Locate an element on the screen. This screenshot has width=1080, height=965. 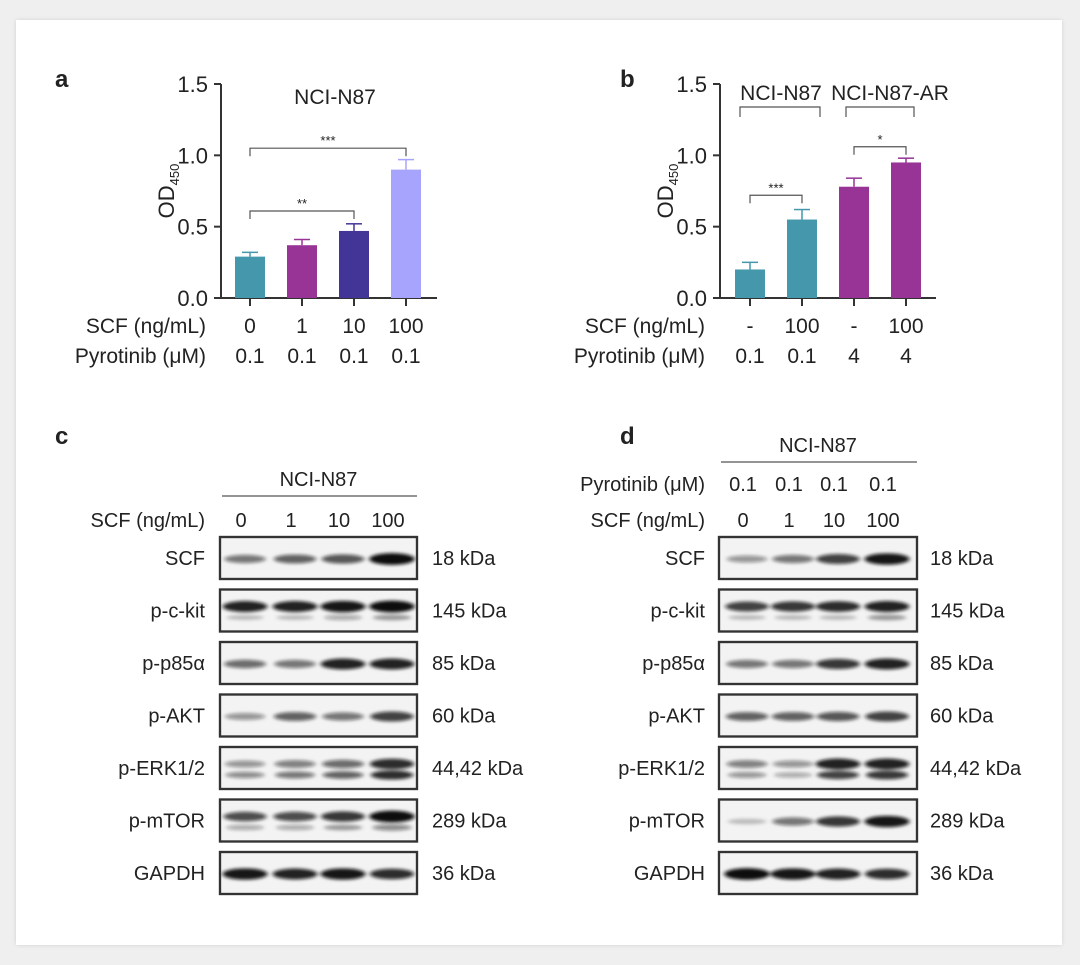
blot-cell-line-label: NCI-N87 is located at coordinates (818, 446).